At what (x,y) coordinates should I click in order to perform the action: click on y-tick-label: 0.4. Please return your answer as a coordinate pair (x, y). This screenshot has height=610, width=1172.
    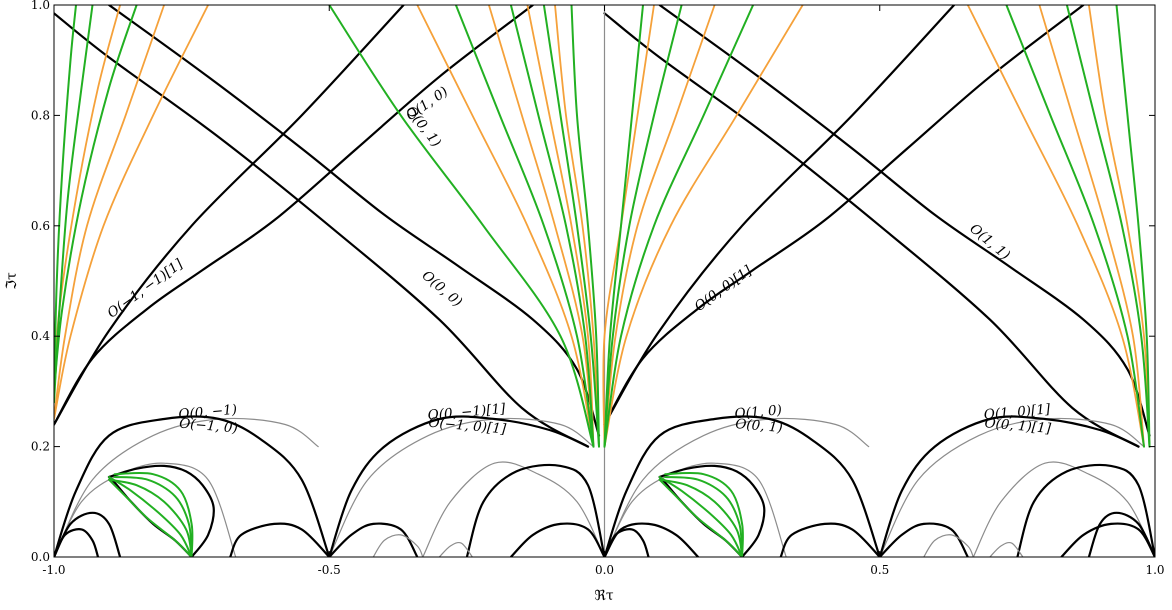
    Looking at the image, I should click on (40, 336).